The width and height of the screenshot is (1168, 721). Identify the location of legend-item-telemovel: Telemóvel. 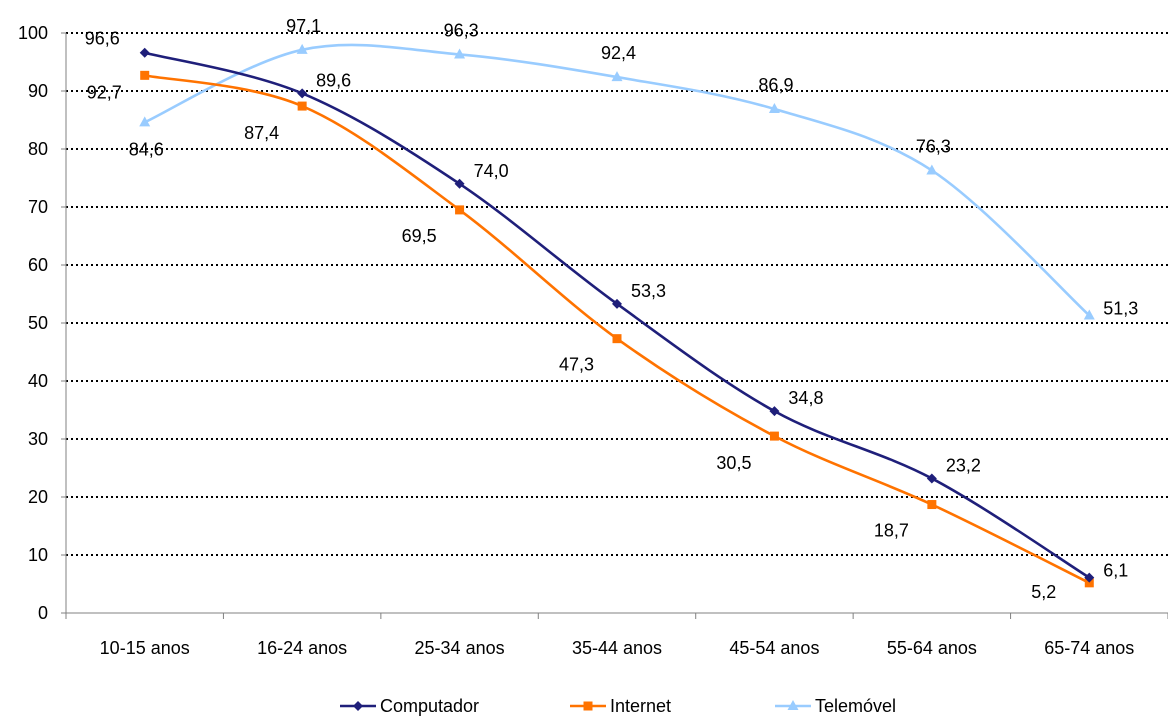
(835, 706).